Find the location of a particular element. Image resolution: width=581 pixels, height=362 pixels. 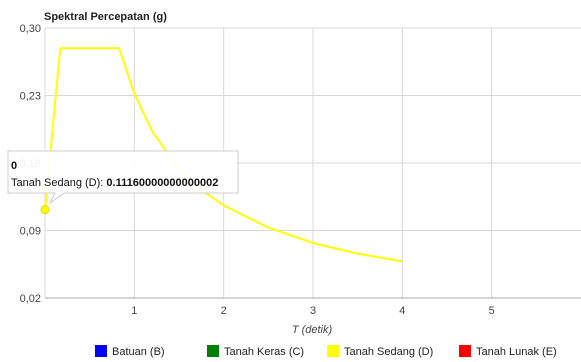

x-tick-label: 1 is located at coordinates (134, 311).